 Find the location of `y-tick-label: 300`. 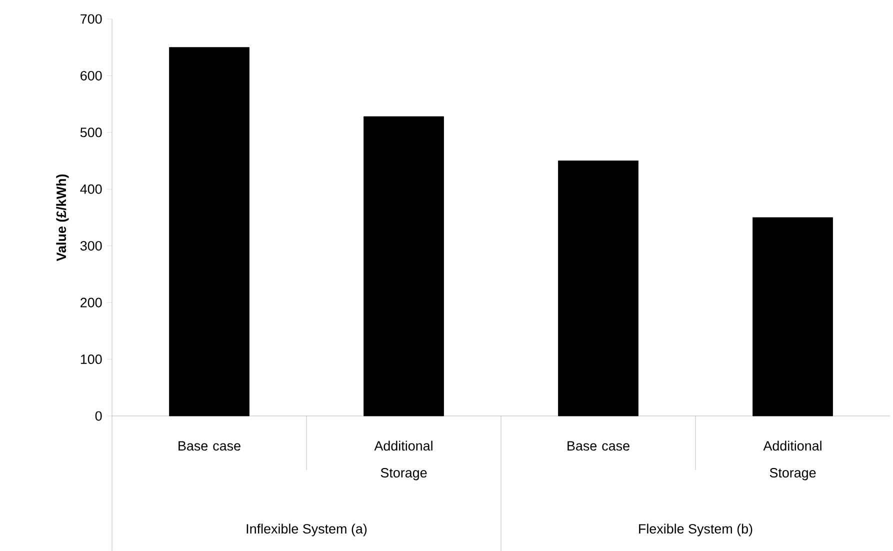

y-tick-label: 300 is located at coordinates (91, 246).